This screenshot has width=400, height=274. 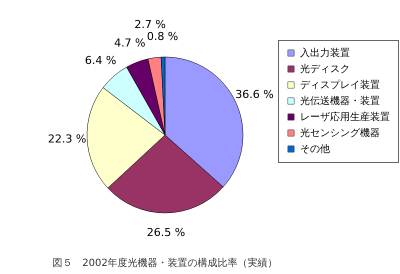 I want to click on data-label: 6.4 %, so click(x=100, y=61).